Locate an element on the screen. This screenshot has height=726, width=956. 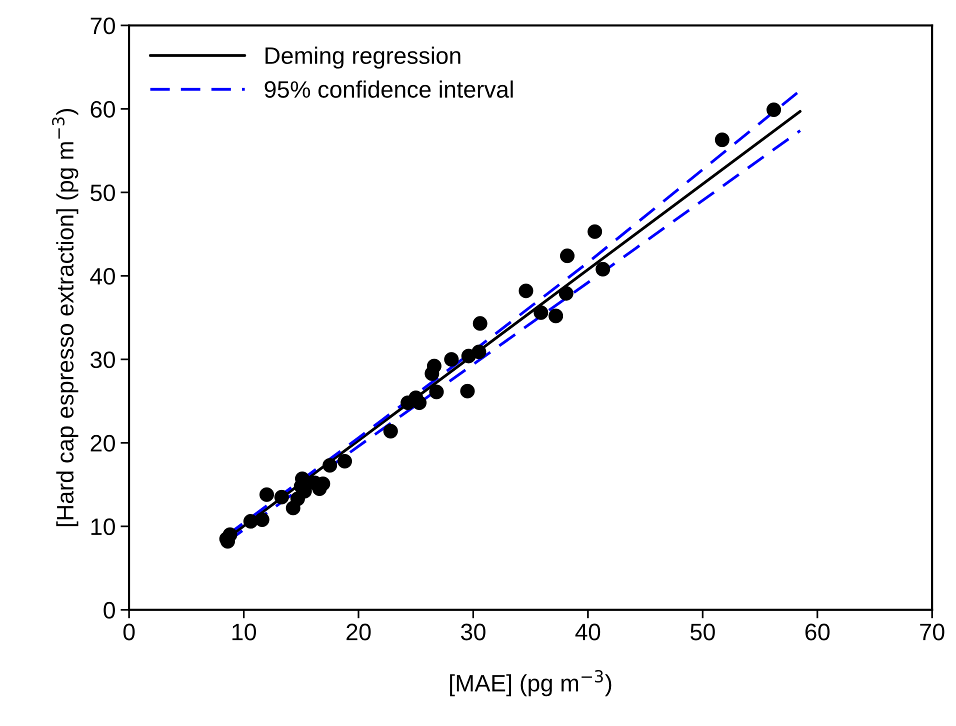
x-tick-label: 10 is located at coordinates (244, 632).